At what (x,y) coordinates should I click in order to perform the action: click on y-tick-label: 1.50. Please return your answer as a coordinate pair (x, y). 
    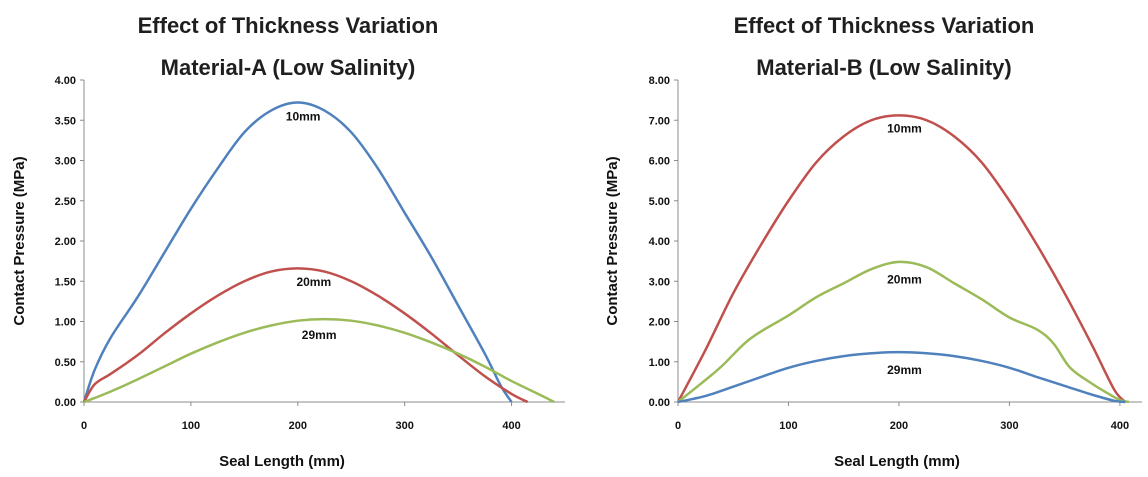
    Looking at the image, I should click on (65, 282).